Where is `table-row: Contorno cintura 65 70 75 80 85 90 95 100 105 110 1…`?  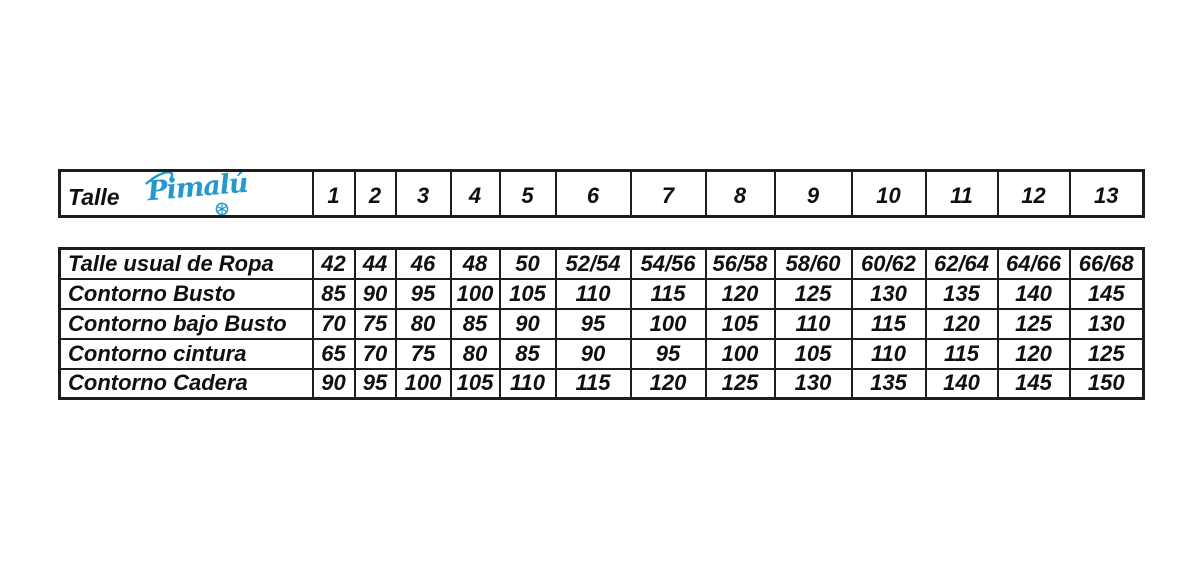 table-row: Contorno cintura 65 70 75 80 85 90 95 100 105 110 1… is located at coordinates (601, 353).